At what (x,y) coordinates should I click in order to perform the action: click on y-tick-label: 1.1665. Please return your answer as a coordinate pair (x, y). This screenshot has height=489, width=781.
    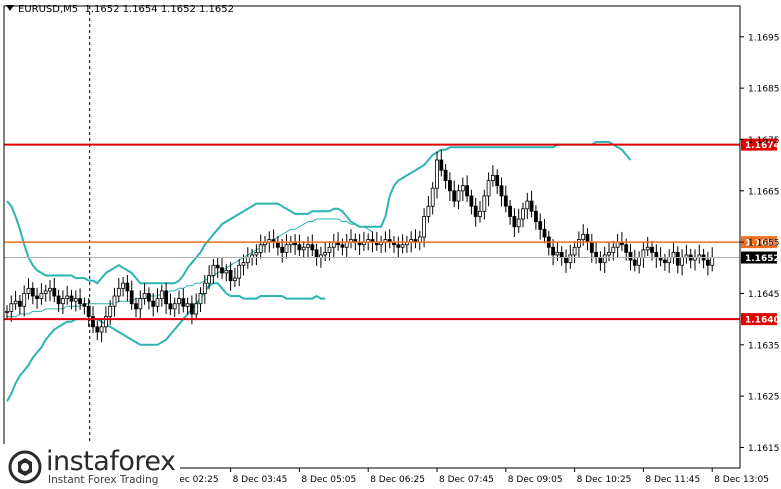
    Looking at the image, I should click on (764, 192).